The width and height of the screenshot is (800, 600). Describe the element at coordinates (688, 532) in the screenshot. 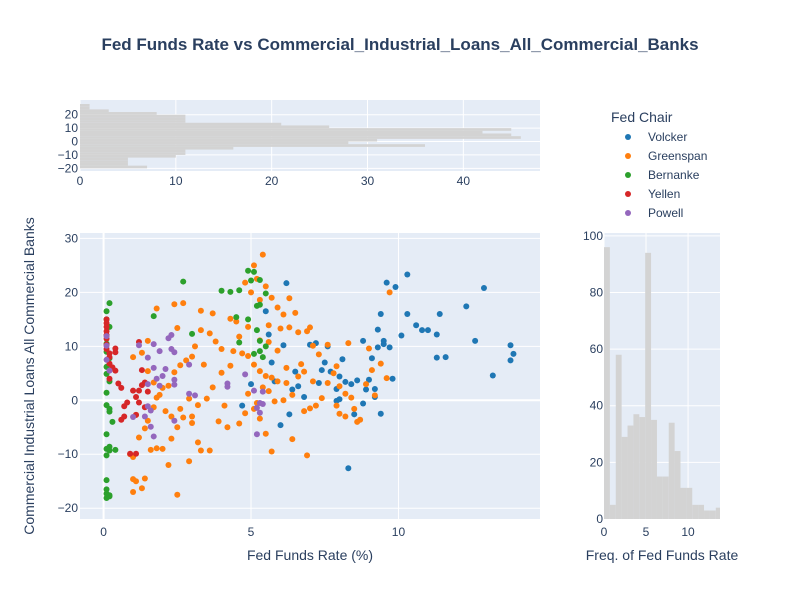

I see `right-x-tick-label: 10` at that location.